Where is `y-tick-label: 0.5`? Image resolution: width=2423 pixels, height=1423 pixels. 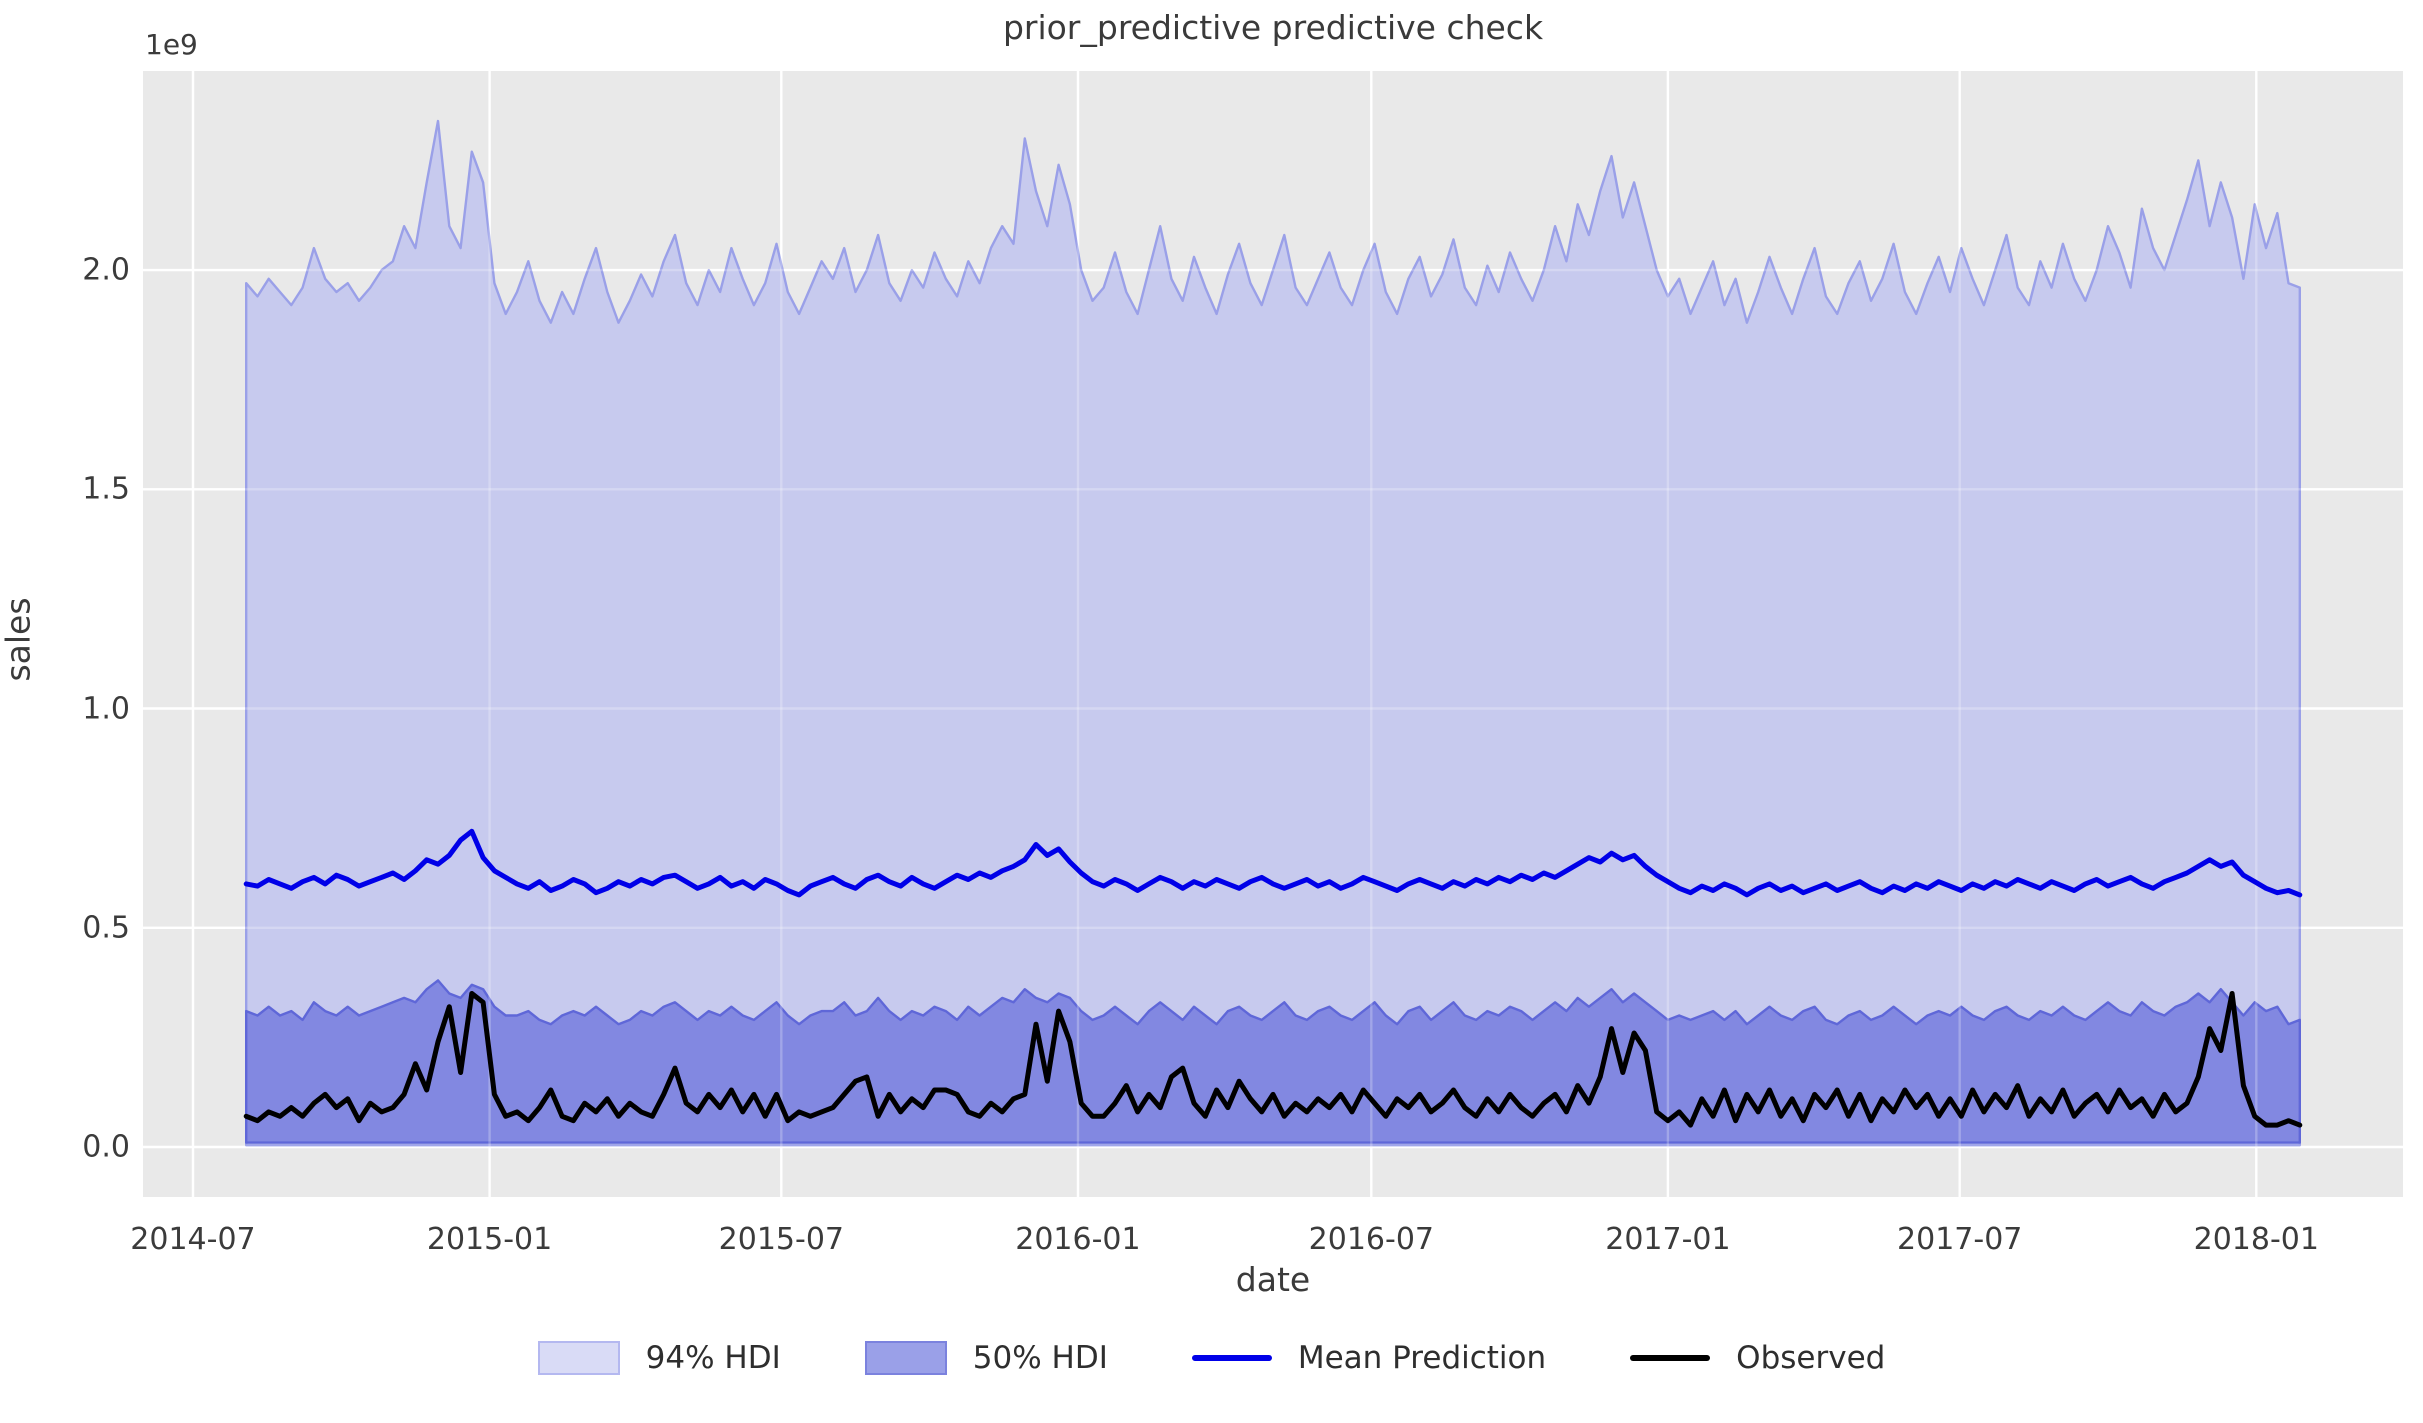 y-tick-label: 0.5 is located at coordinates (106, 928).